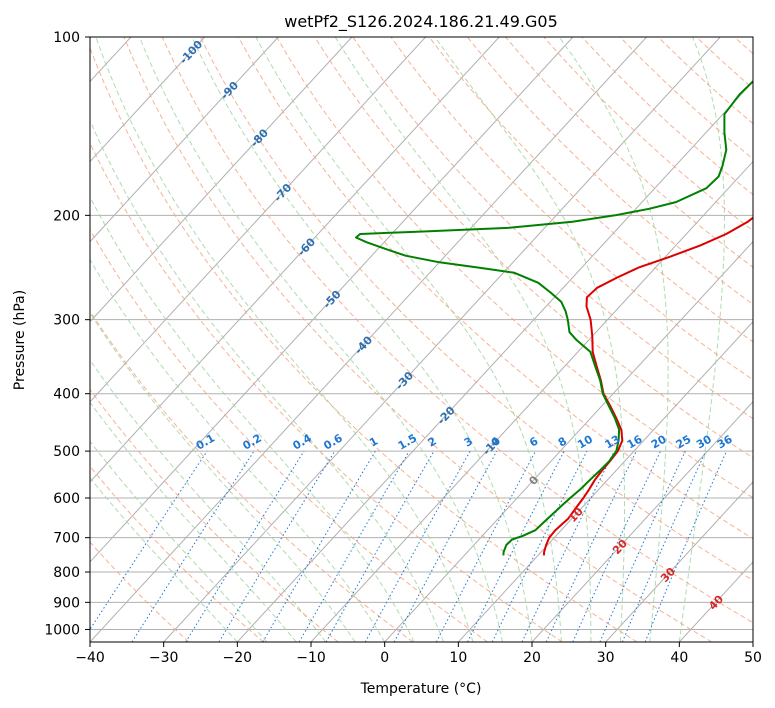 The width and height of the screenshot is (775, 708). What do you see at coordinates (66, 321) in the screenshot?
I see `y-tick-label: 300` at bounding box center [66, 321].